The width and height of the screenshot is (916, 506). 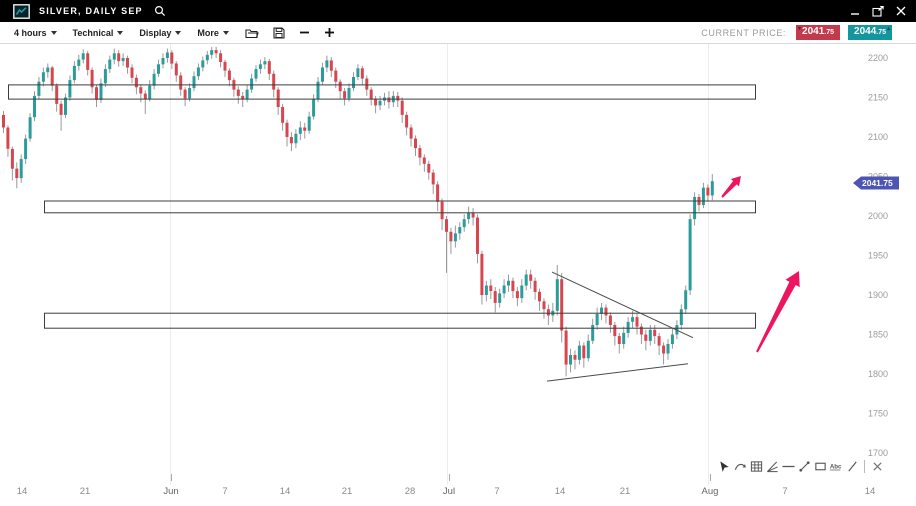 What do you see at coordinates (878, 58) in the screenshot?
I see `svg-text: 2200` at bounding box center [878, 58].